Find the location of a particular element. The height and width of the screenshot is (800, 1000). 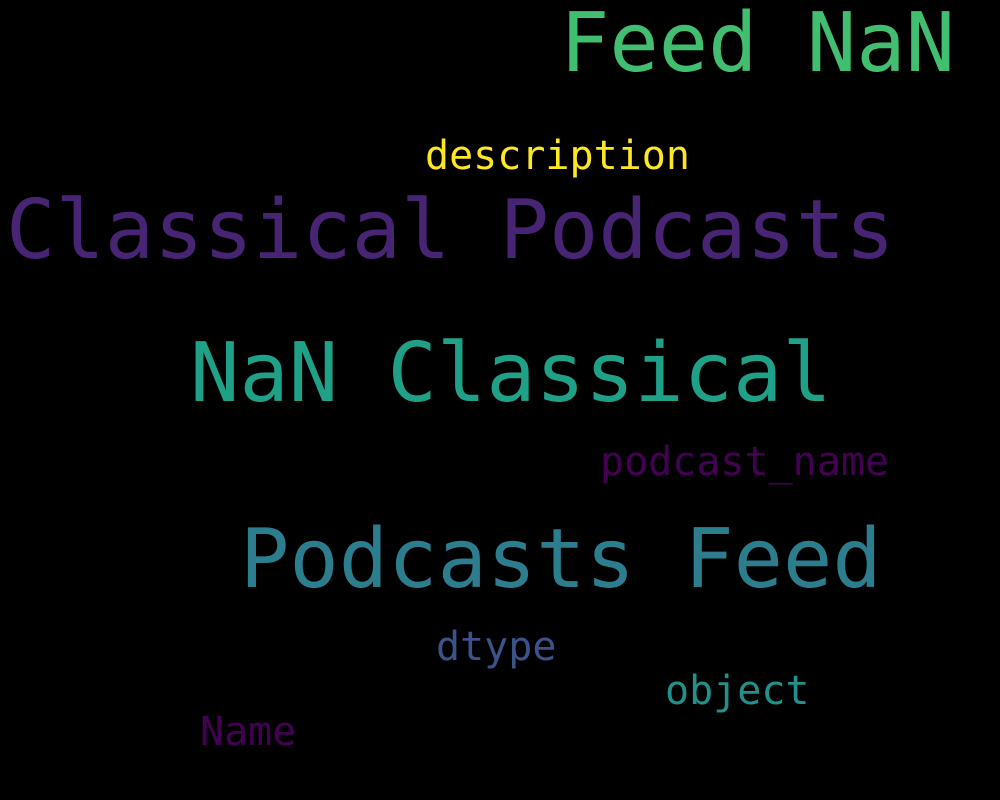

word-object: object is located at coordinates (737, 691).